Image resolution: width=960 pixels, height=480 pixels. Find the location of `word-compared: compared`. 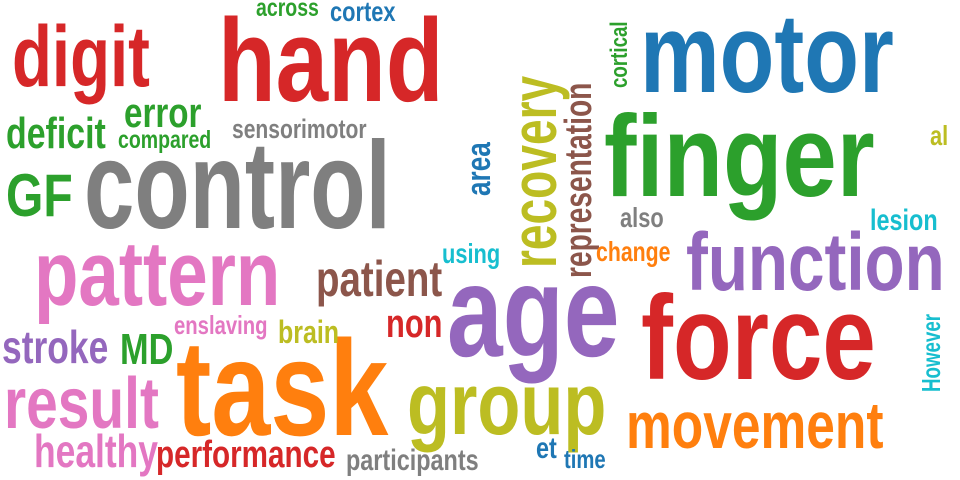

word-compared: compared is located at coordinates (165, 140).